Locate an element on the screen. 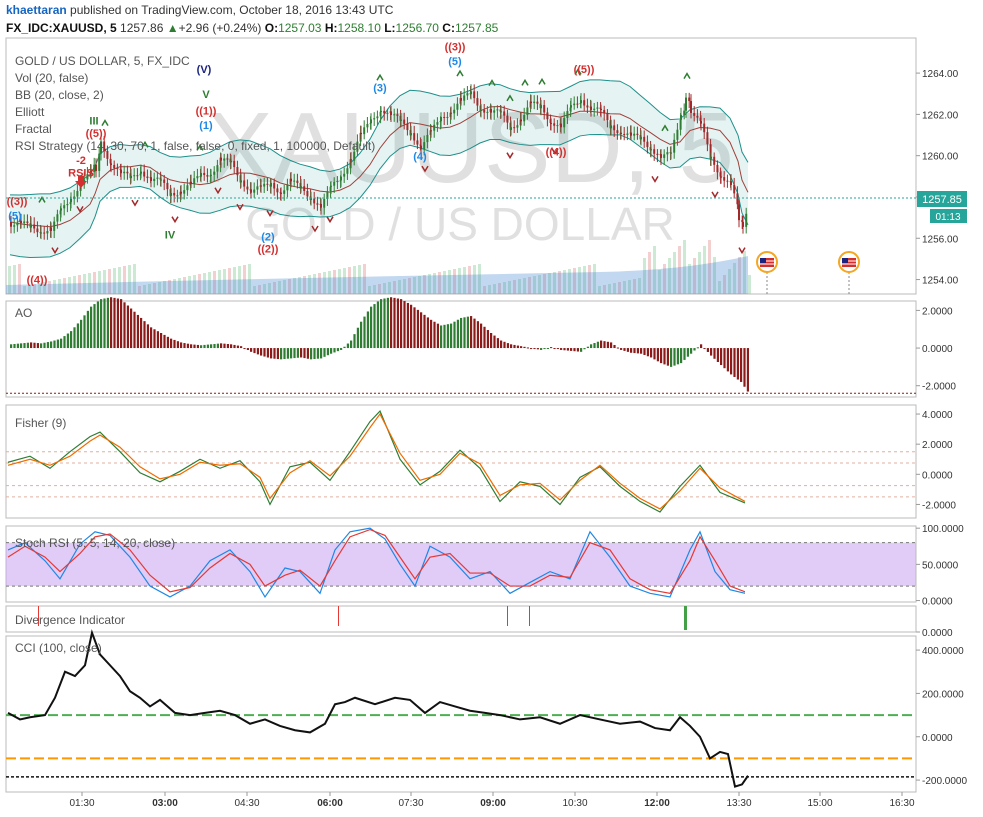 The width and height of the screenshot is (983, 817). bb-lower is located at coordinates (379, 195).